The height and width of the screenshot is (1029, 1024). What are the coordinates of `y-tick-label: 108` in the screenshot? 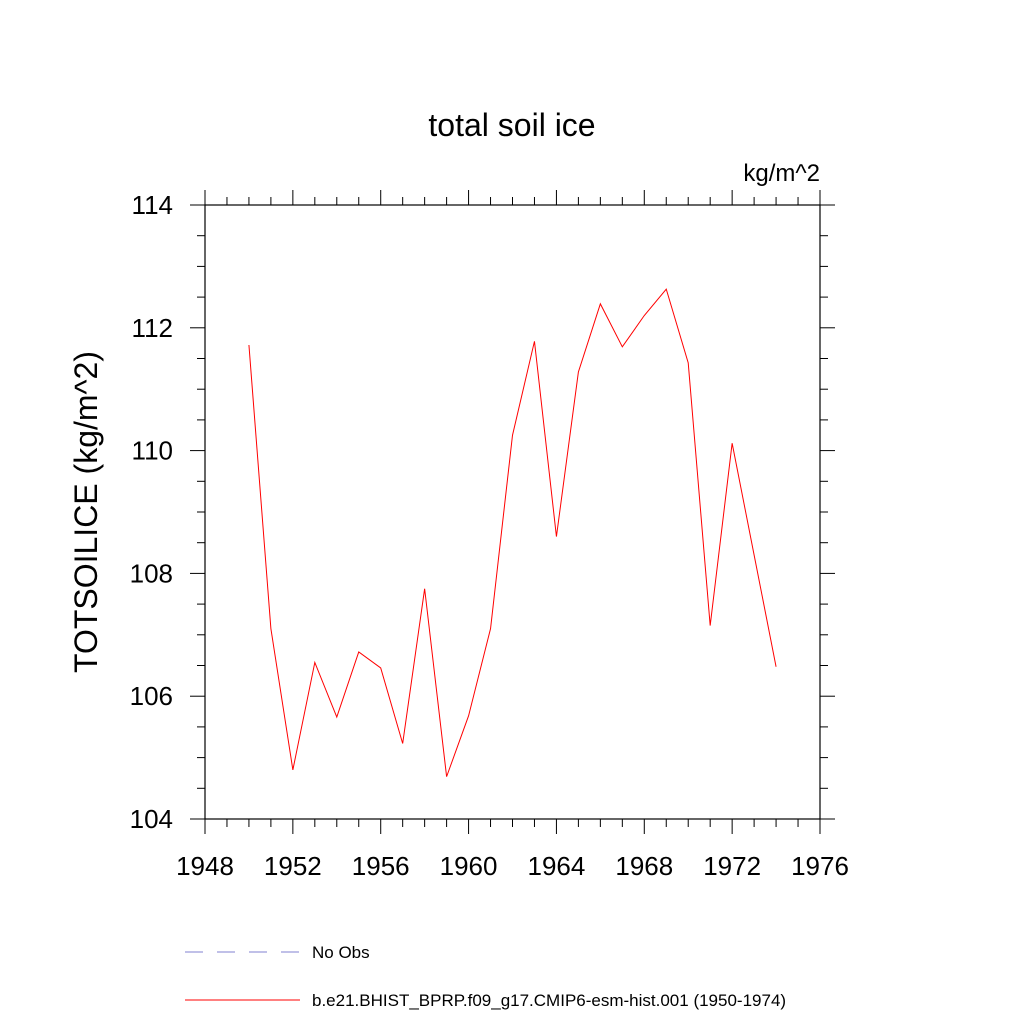 It's located at (151, 573).